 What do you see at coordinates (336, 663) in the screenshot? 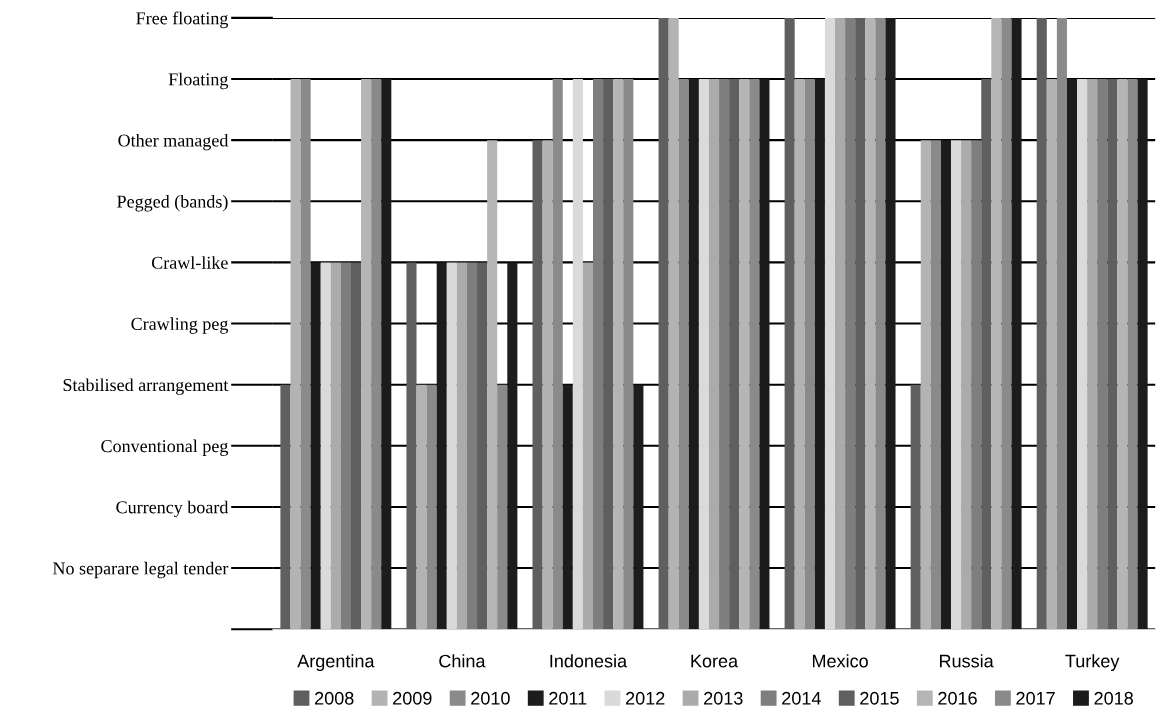
I see `x-tick-label: Argentina` at bounding box center [336, 663].